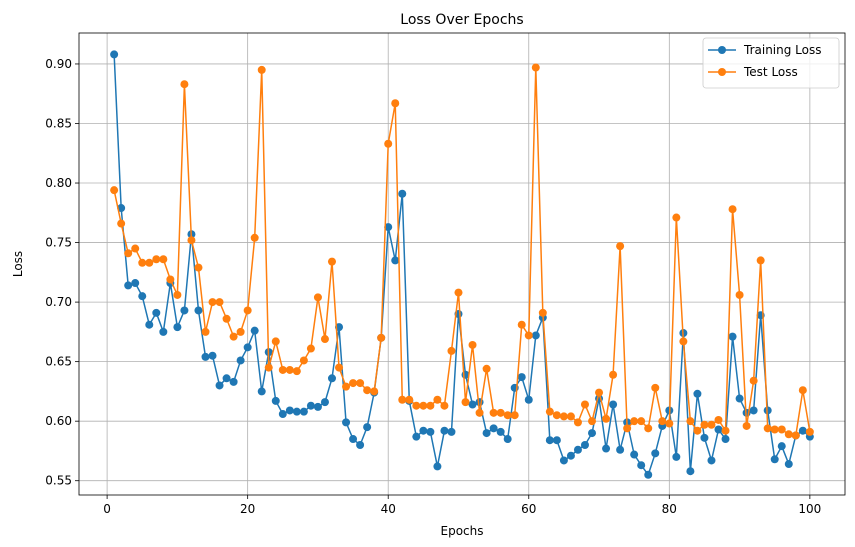 The image size is (855, 547). What do you see at coordinates (722, 50) in the screenshot?
I see `legend-swatch-training-marker` at bounding box center [722, 50].